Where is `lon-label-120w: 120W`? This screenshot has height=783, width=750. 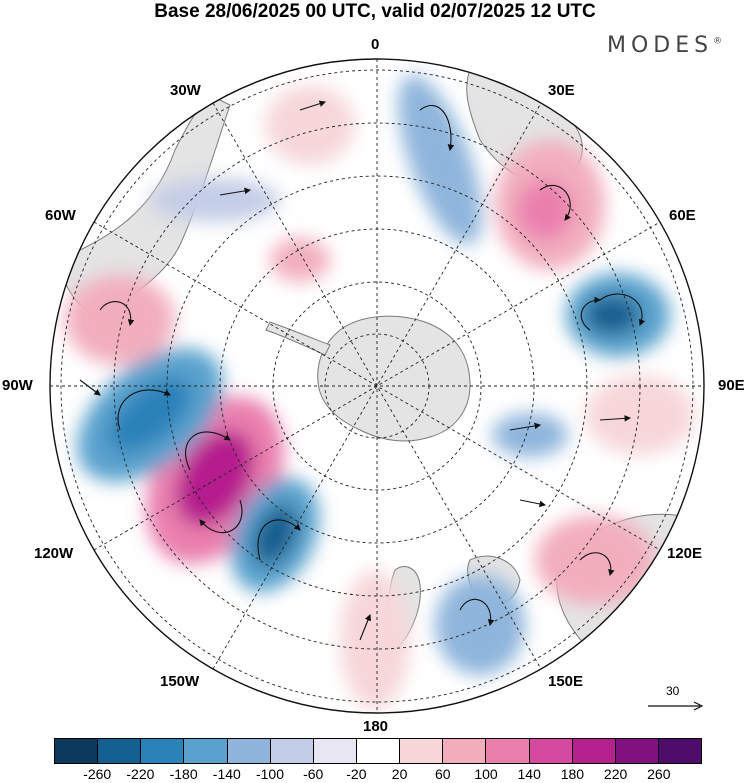 lon-label-120w: 120W is located at coordinates (54, 553).